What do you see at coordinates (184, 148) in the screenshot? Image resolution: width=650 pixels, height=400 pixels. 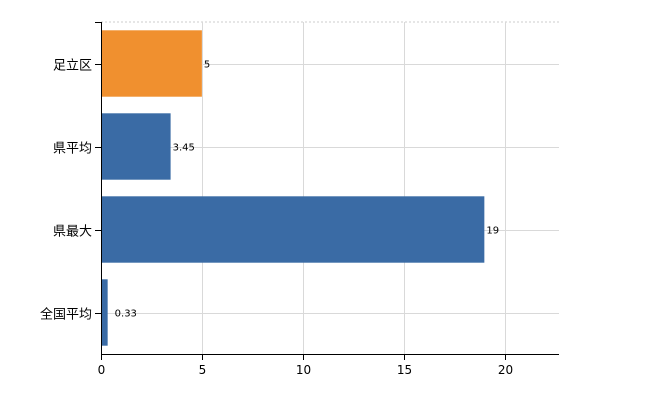 I see `data-label-1: 3.45` at bounding box center [184, 148].